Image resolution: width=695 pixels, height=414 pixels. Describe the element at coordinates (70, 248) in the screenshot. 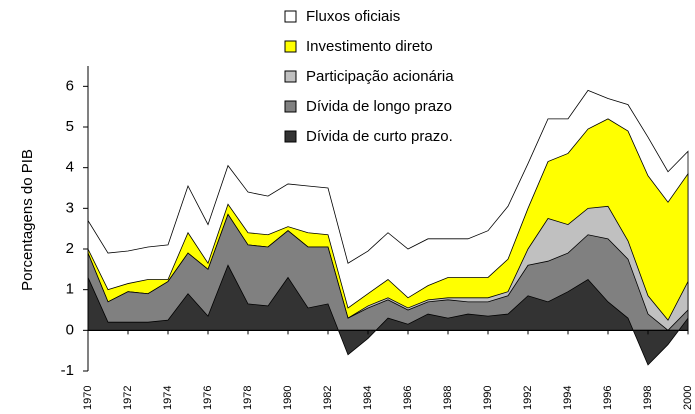

I see `y-tick-label: 2` at that location.